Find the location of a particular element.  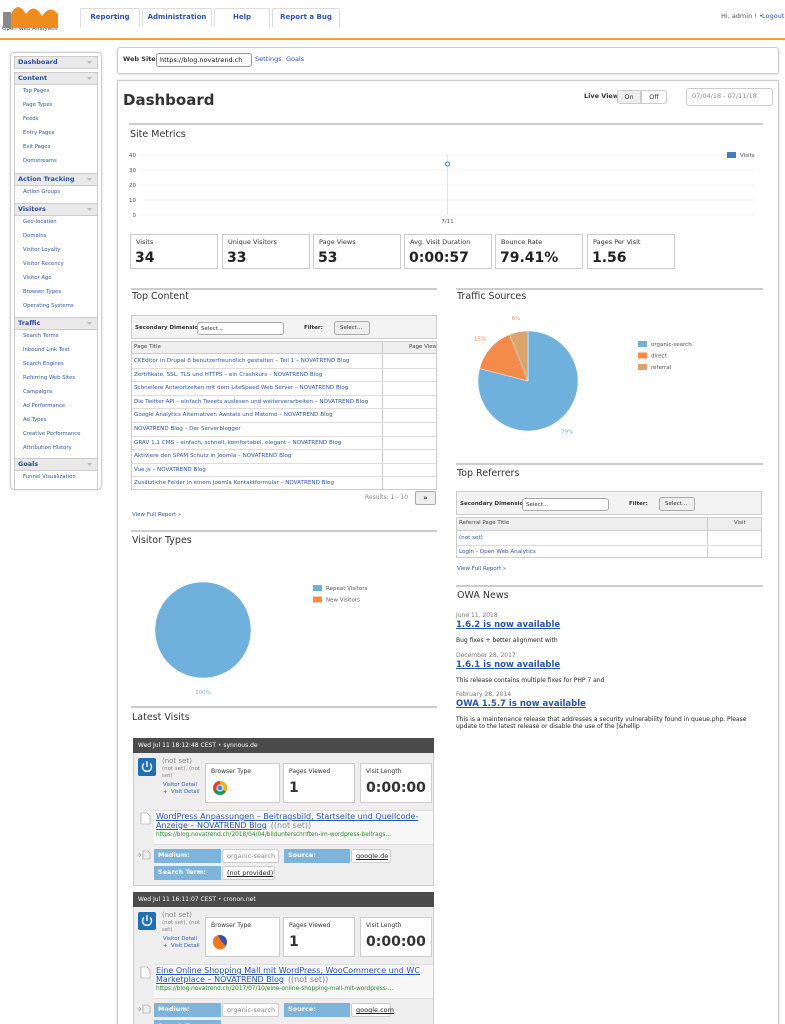

nav-item: Funnel Visualization is located at coordinates (49, 477).